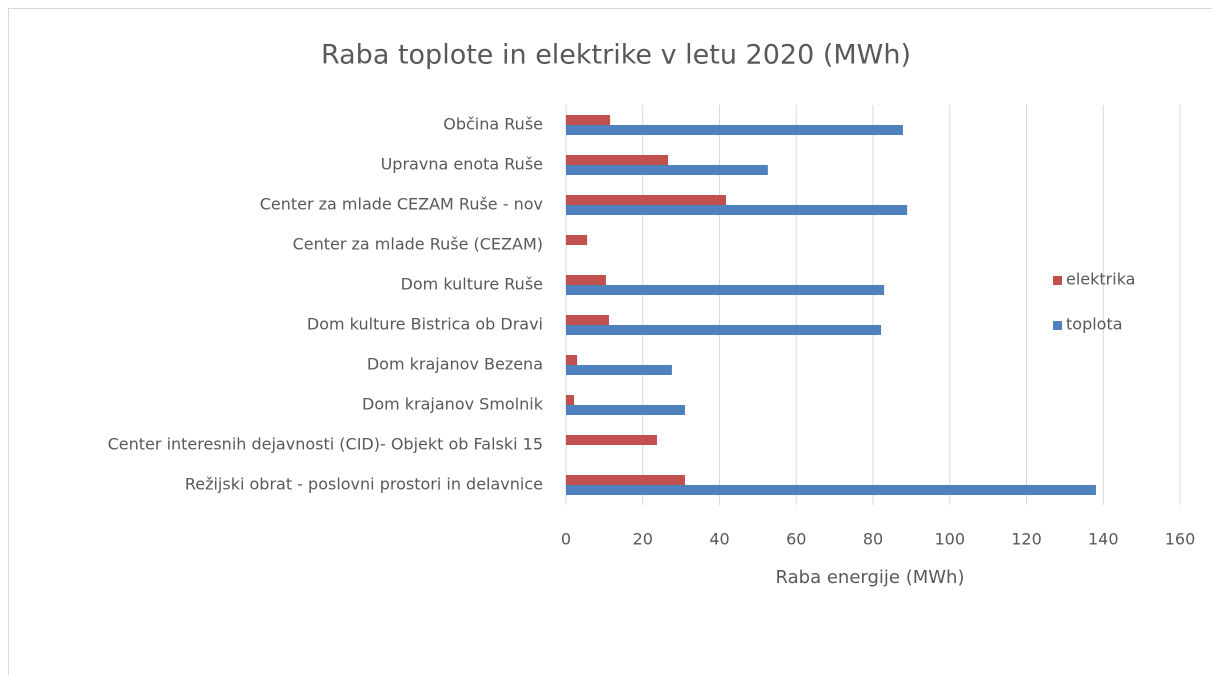 This screenshot has height=675, width=1212. I want to click on y-tick-label: Dom krajanov Smolnik, so click(453, 404).